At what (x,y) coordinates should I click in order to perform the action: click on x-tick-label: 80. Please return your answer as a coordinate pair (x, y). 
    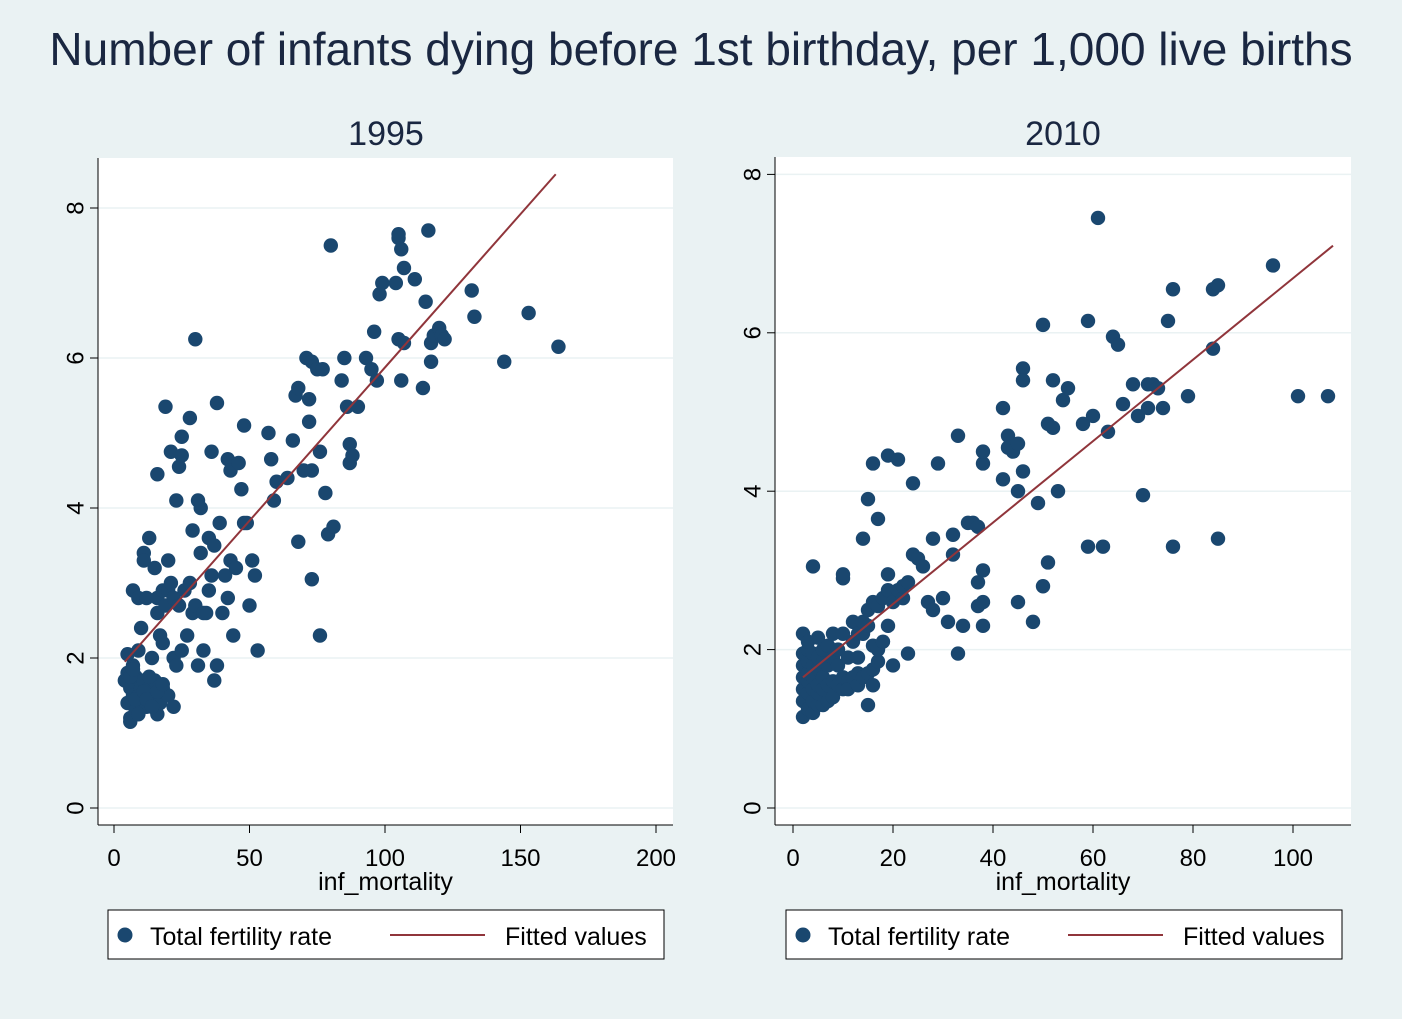
    Looking at the image, I should click on (1193, 858).